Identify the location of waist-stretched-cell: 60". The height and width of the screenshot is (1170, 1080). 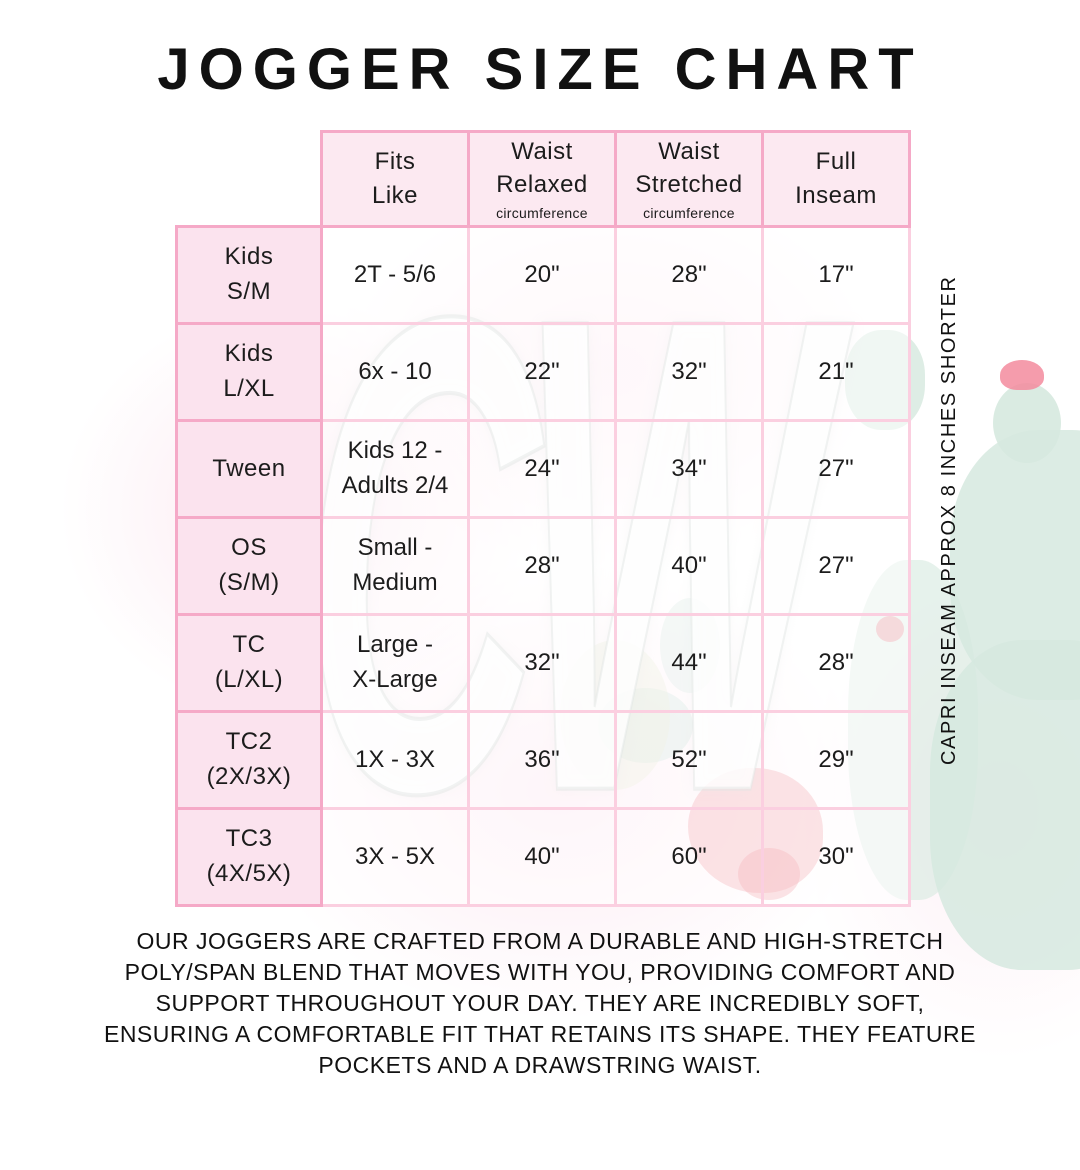
(689, 857).